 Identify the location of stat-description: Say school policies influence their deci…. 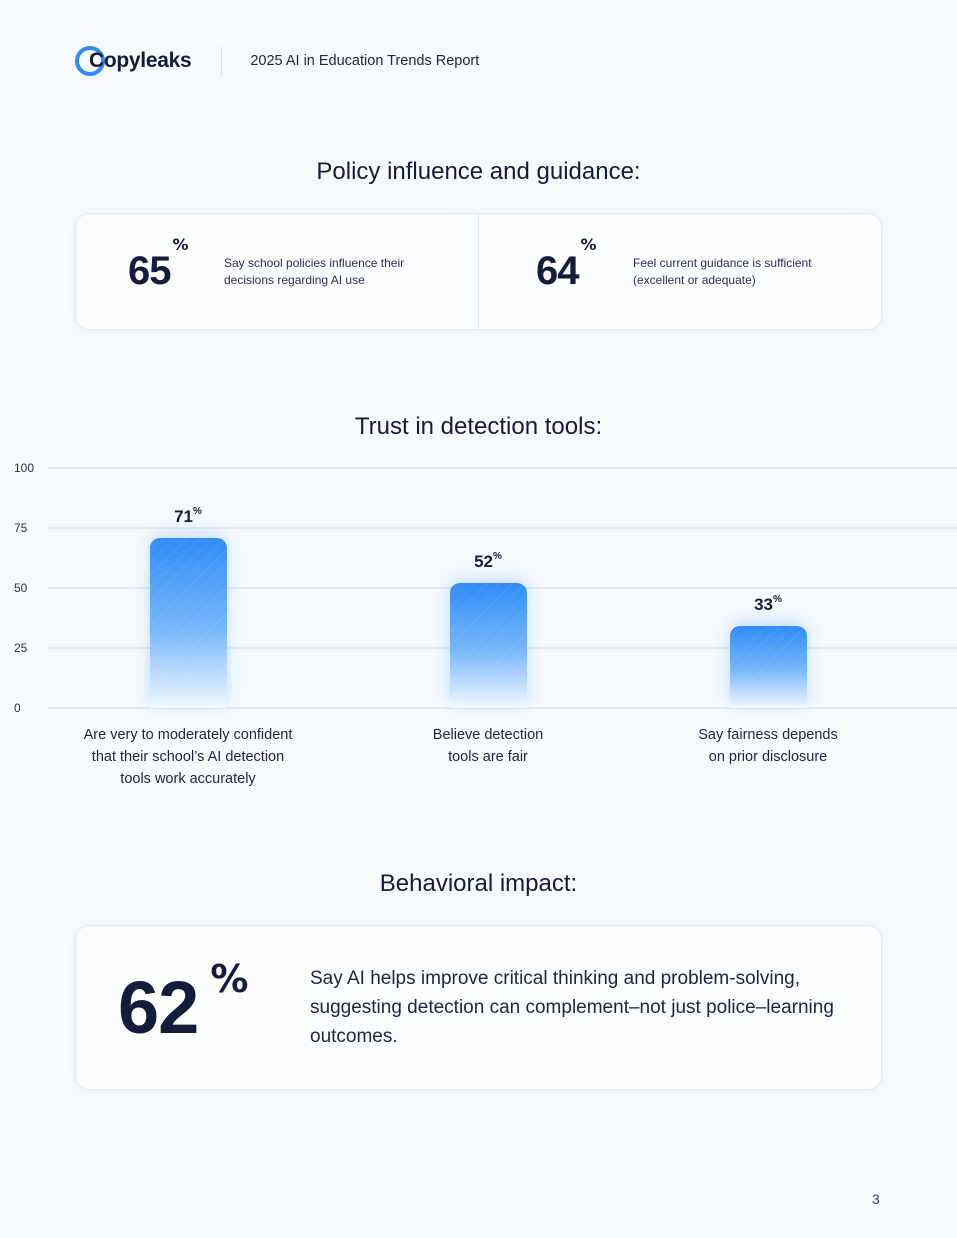
(314, 271).